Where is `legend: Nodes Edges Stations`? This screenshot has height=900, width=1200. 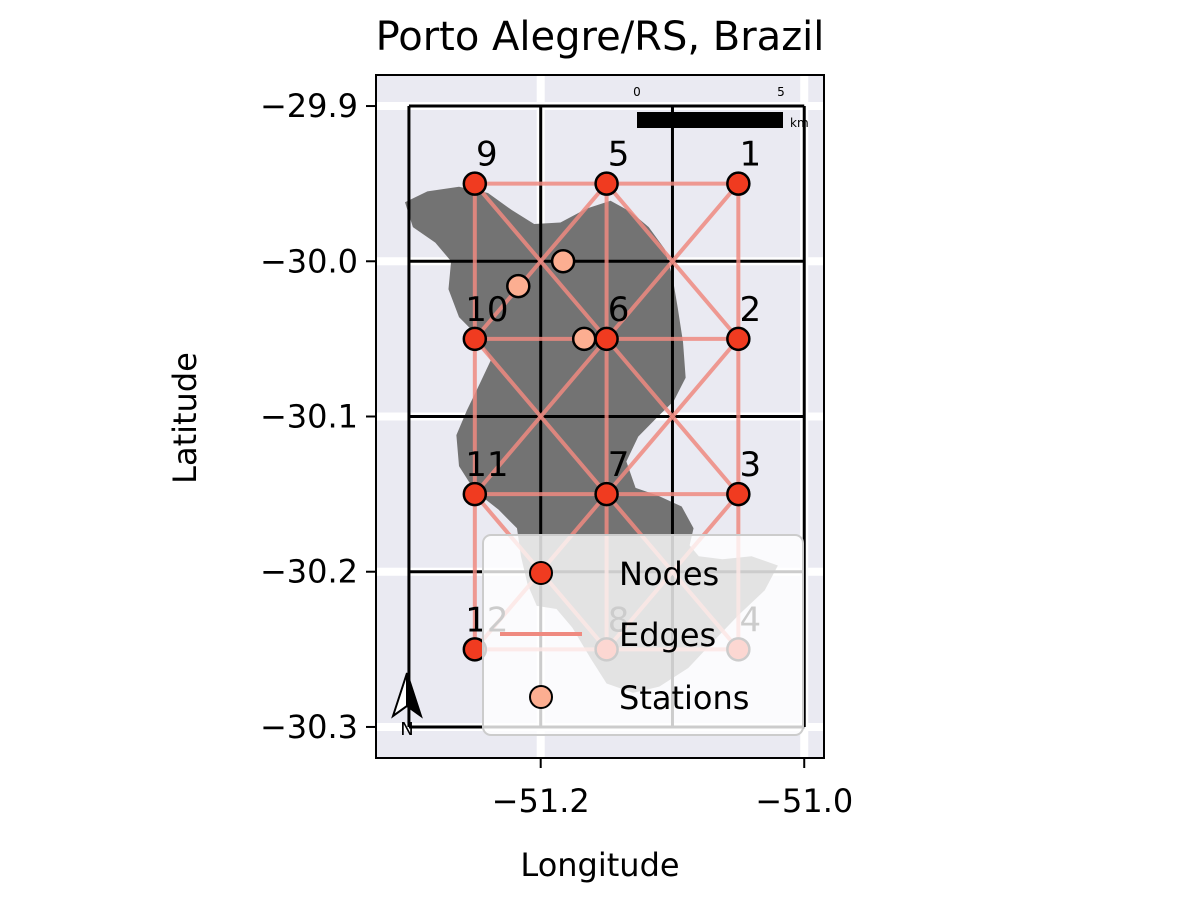
legend: Nodes Edges Stations is located at coordinates (643, 635).